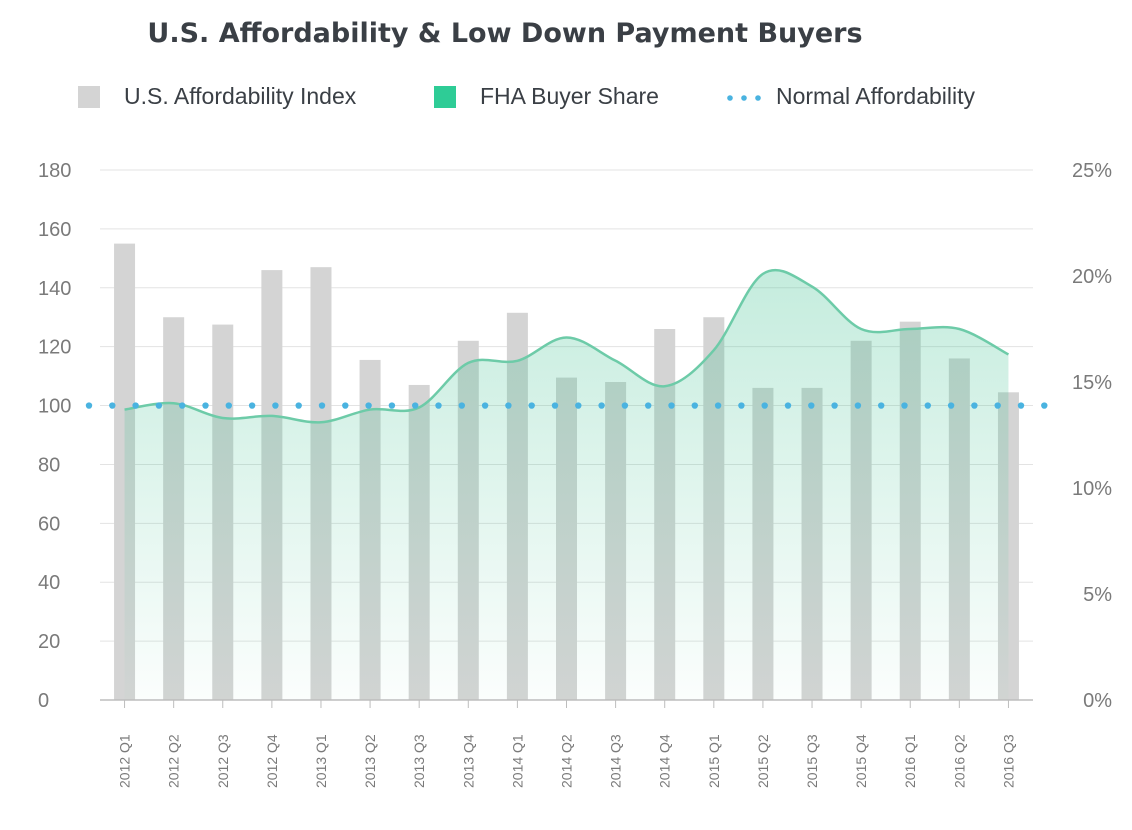 Image resolution: width=1132 pixels, height=830 pixels. I want to click on y-right-tick-0pct: 0%, so click(1097, 701).